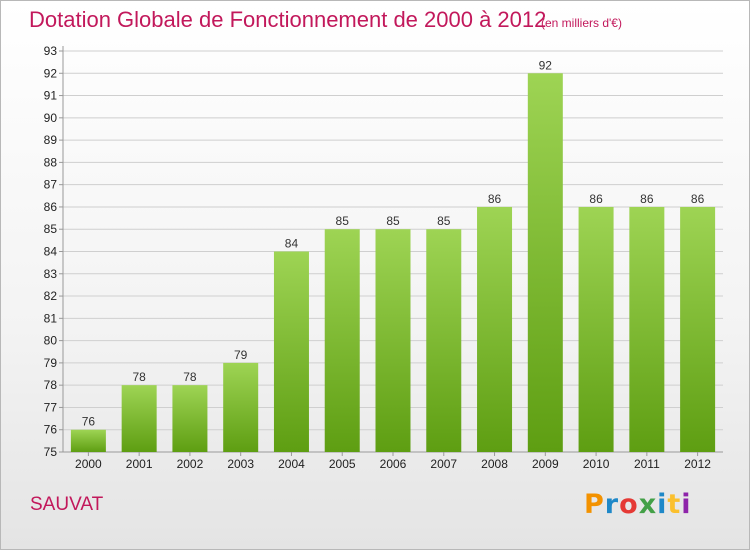 The height and width of the screenshot is (551, 750). I want to click on logo-letter: x, so click(648, 504).